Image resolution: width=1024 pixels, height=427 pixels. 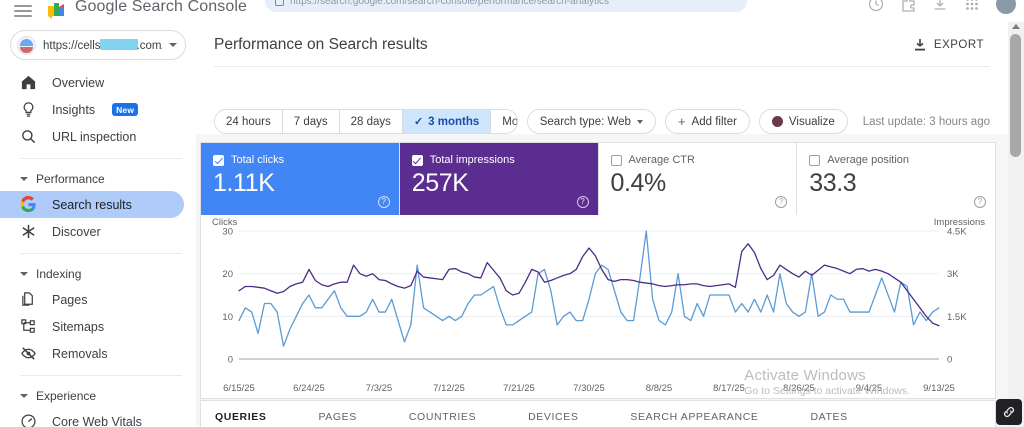 I want to click on metric-card-total-clicks: Total clicks 1.11K ?, so click(x=300, y=179).